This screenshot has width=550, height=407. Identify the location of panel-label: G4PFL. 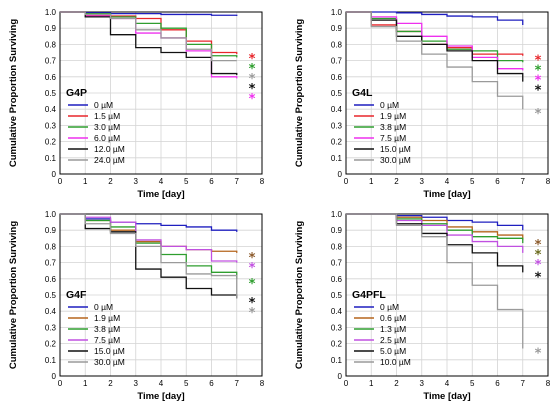
(369, 295).